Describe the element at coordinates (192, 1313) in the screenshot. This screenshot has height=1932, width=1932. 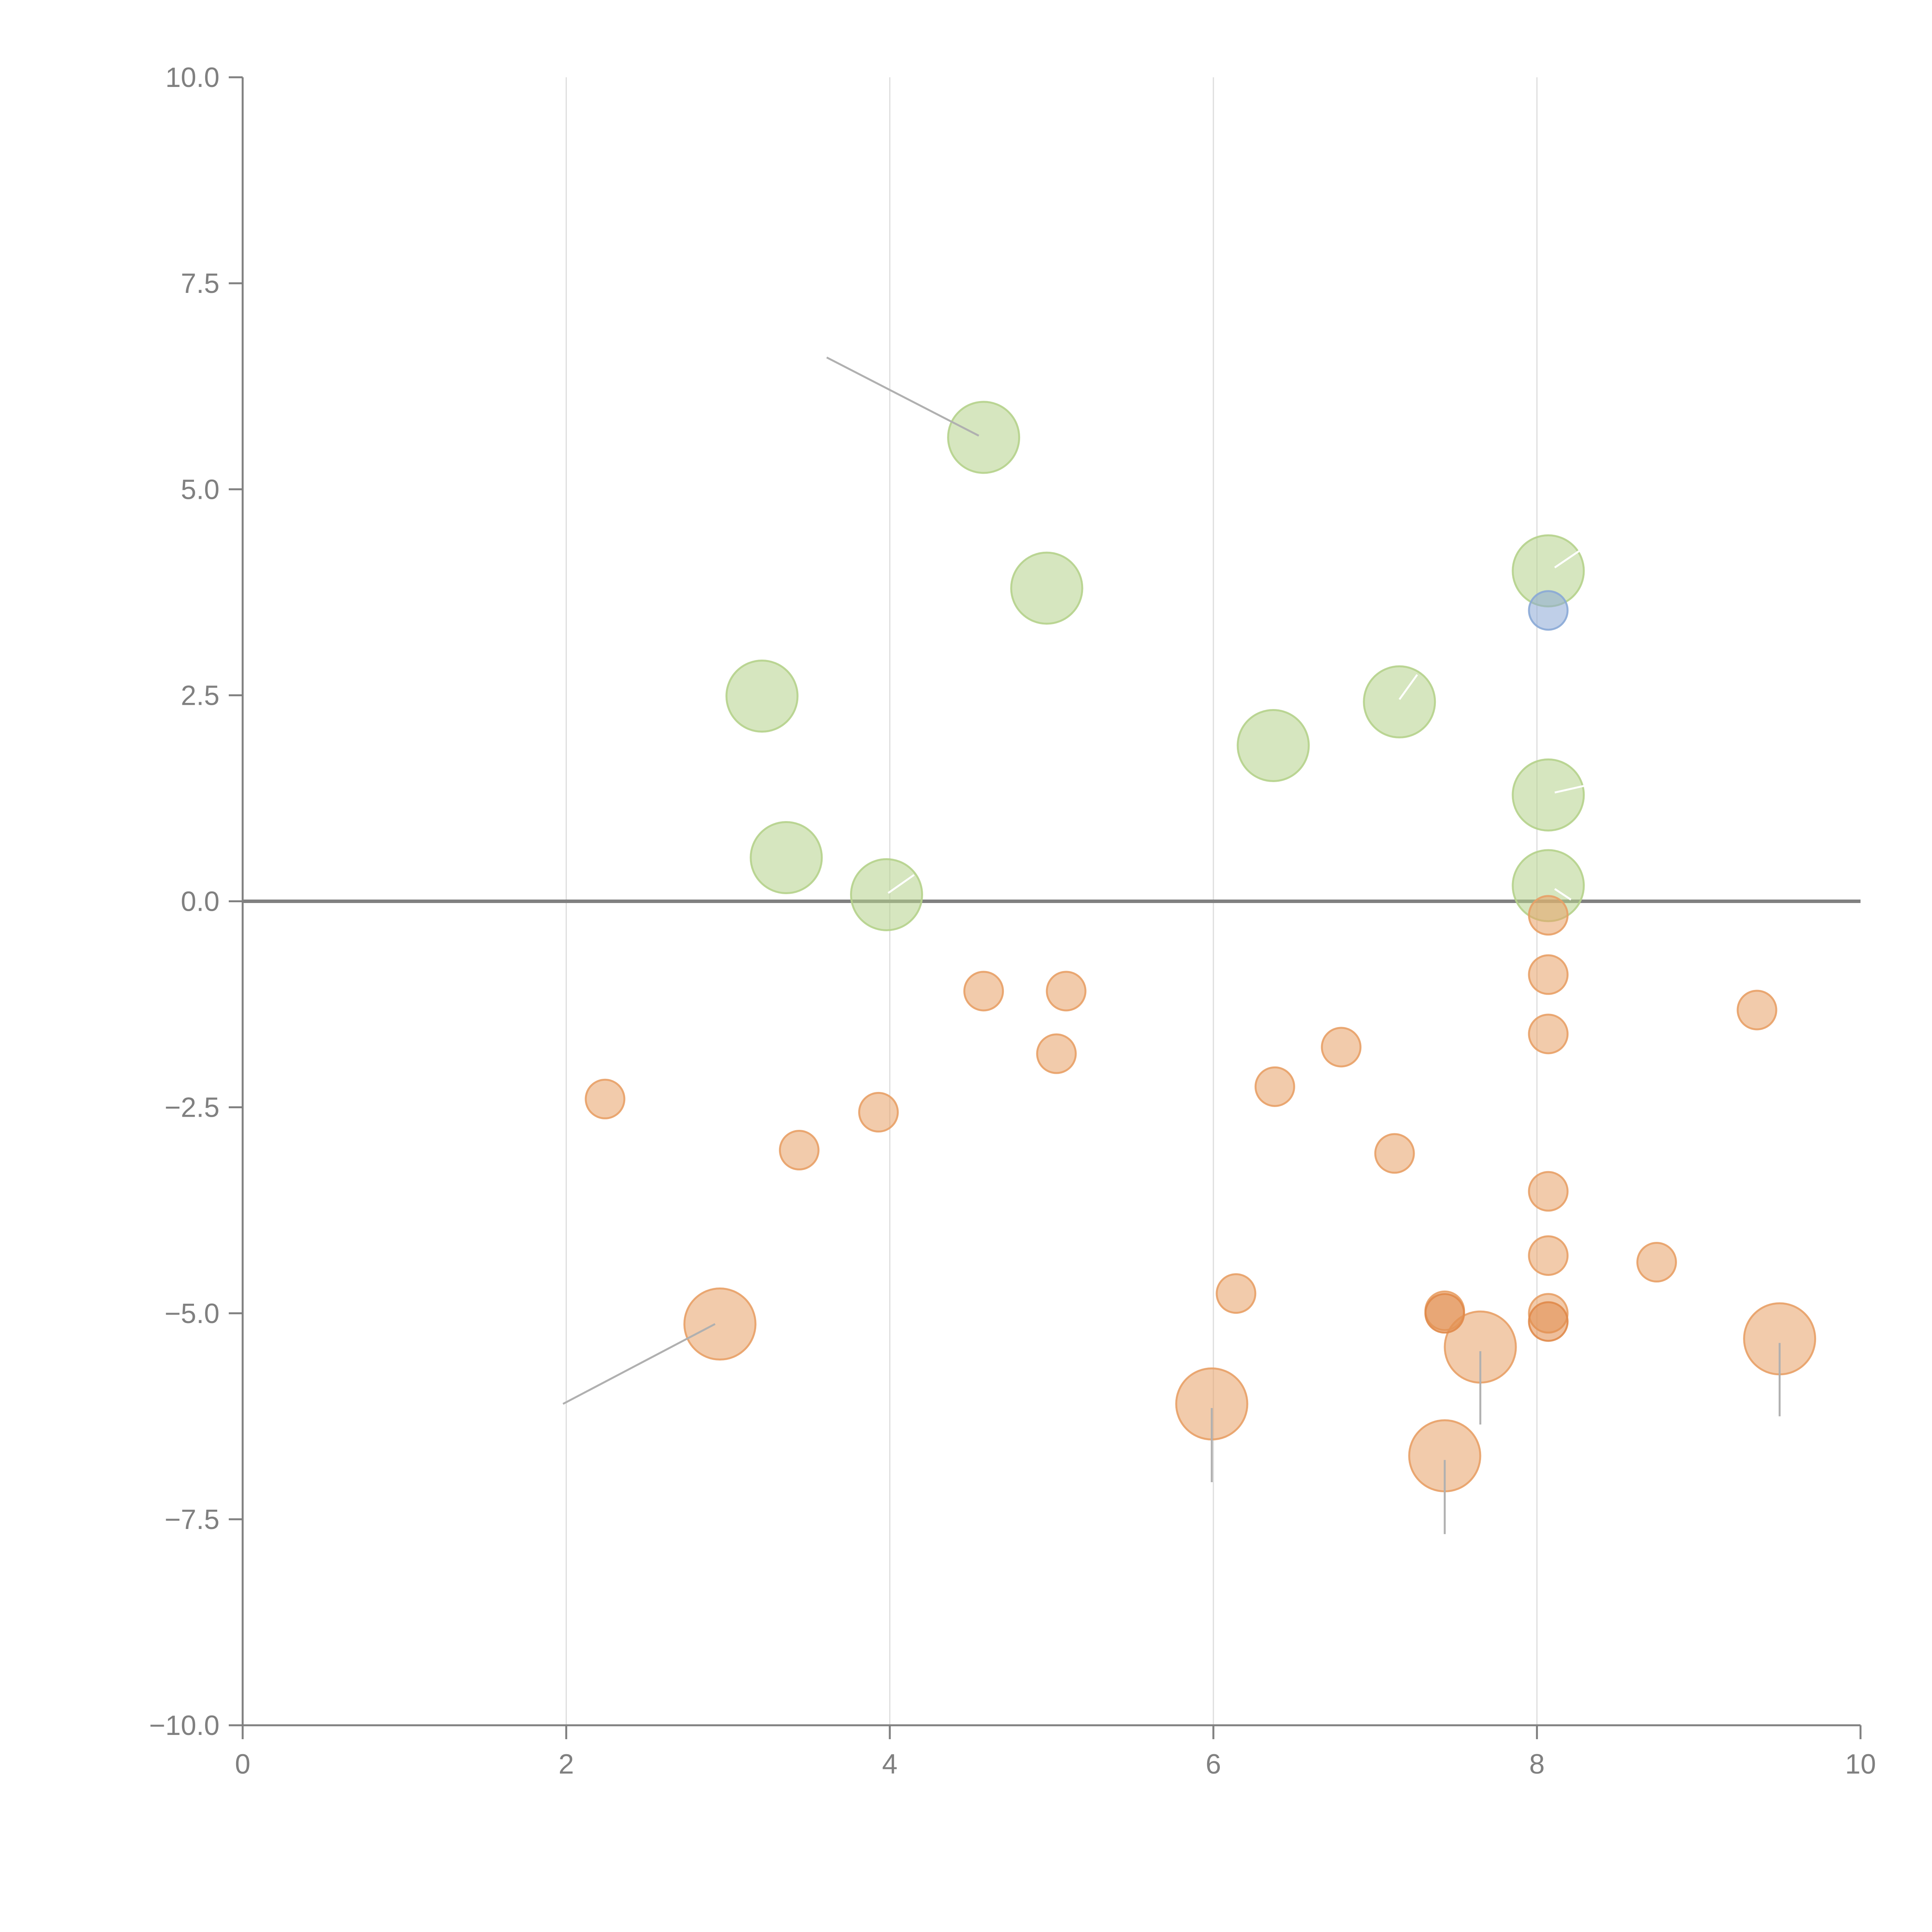
I see `y-tick-label: −5.0` at that location.